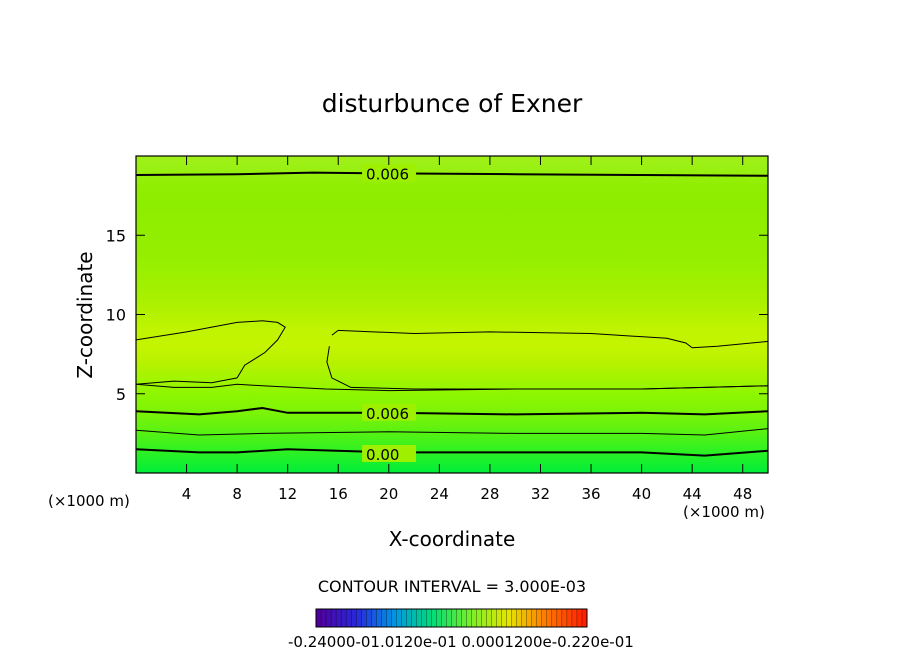 This screenshot has height=654, width=904. I want to click on y-axis-label: Z-coordinate, so click(85, 314).